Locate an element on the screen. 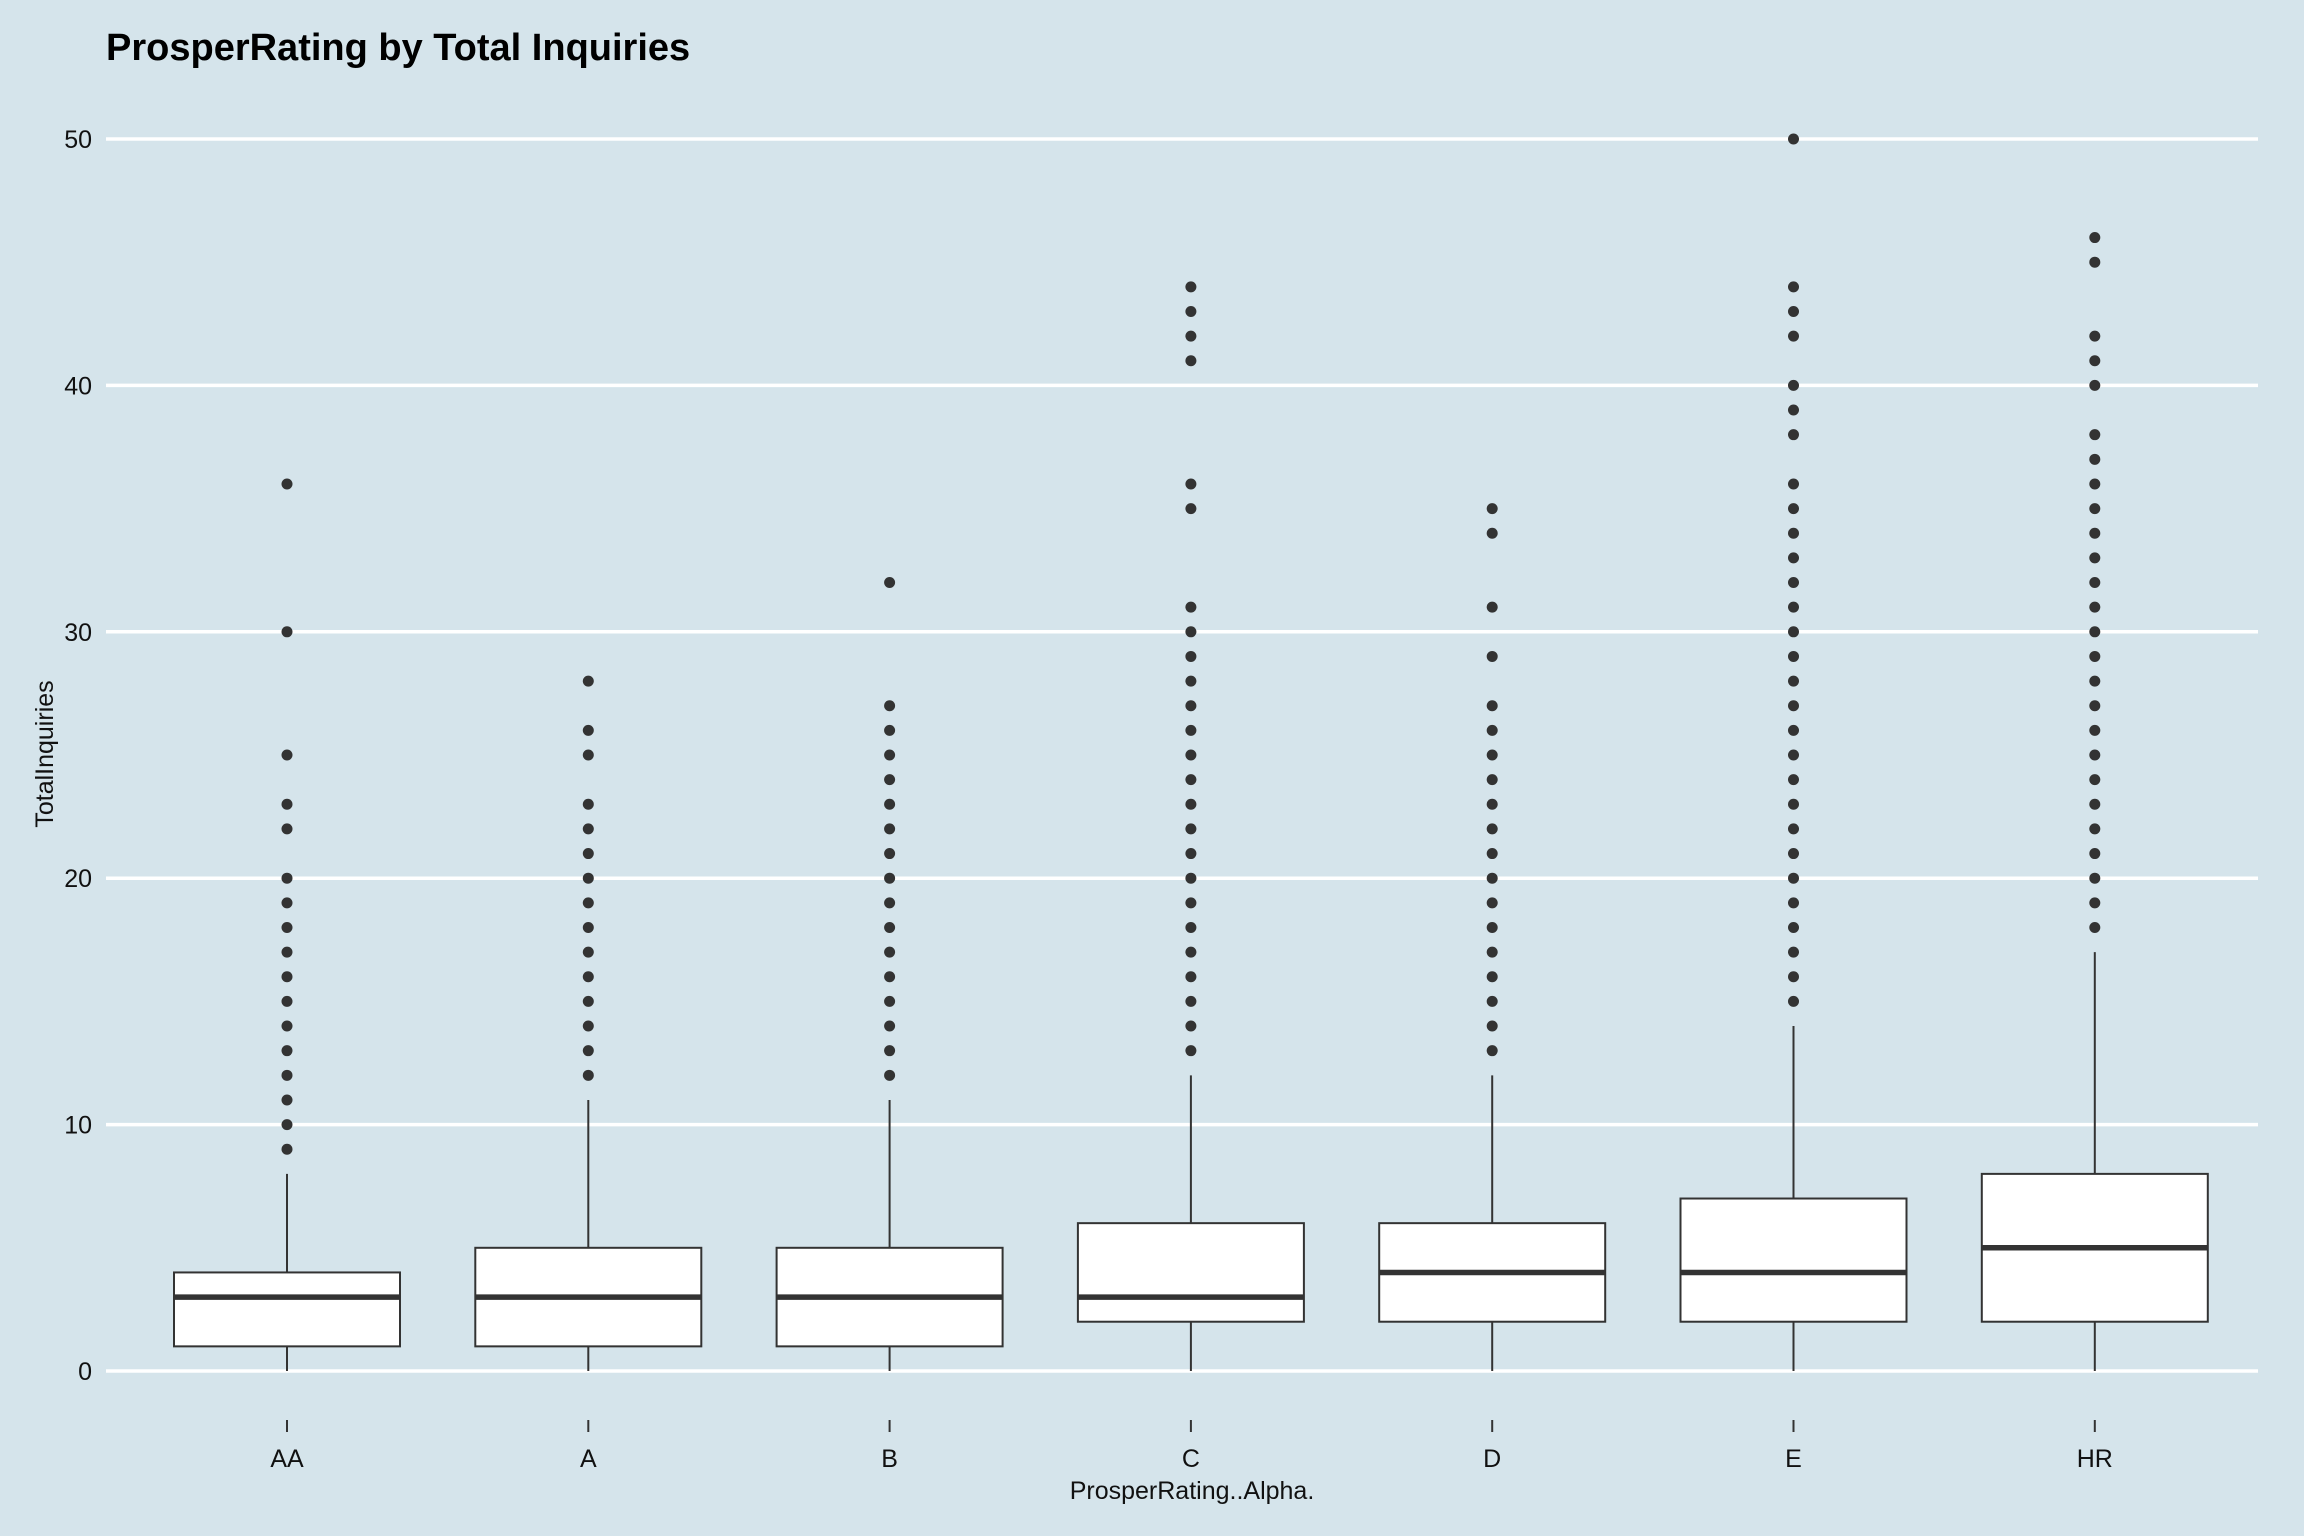  box-AA is located at coordinates (287, 924).